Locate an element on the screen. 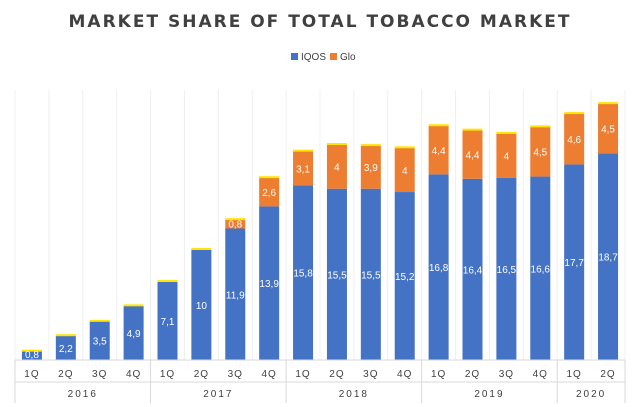 The image size is (640, 407). legend-swatch-iqos is located at coordinates (294, 56).